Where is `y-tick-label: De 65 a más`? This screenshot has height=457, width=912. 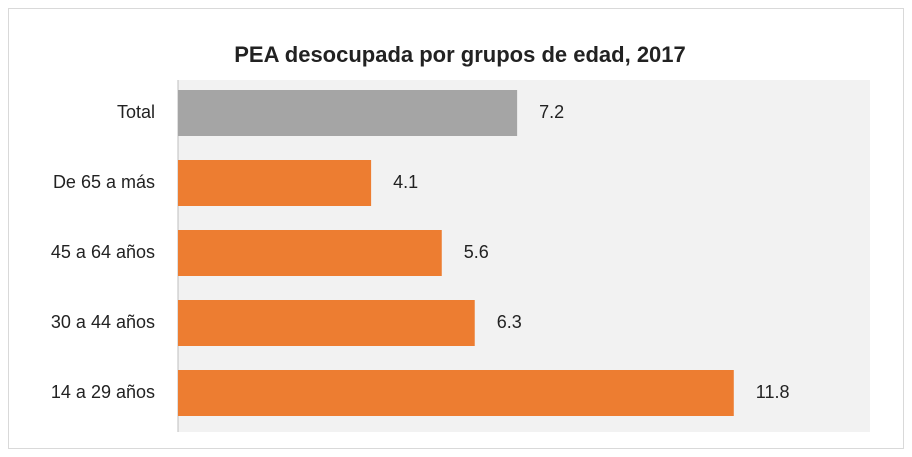
y-tick-label: De 65 a más is located at coordinates (104, 182).